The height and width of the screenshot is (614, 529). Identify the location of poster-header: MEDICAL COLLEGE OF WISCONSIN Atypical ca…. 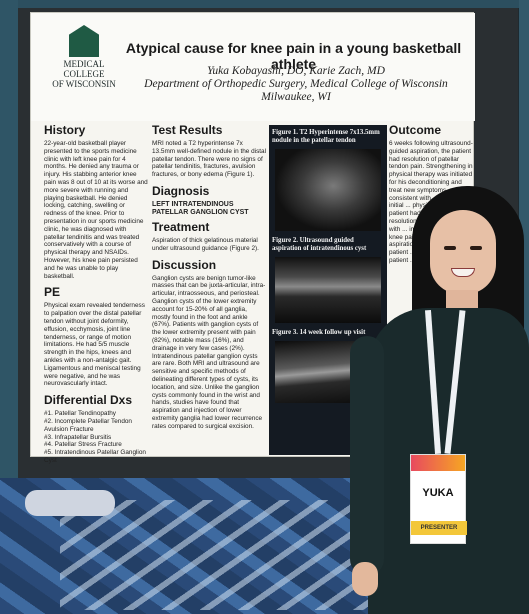
(253, 67).